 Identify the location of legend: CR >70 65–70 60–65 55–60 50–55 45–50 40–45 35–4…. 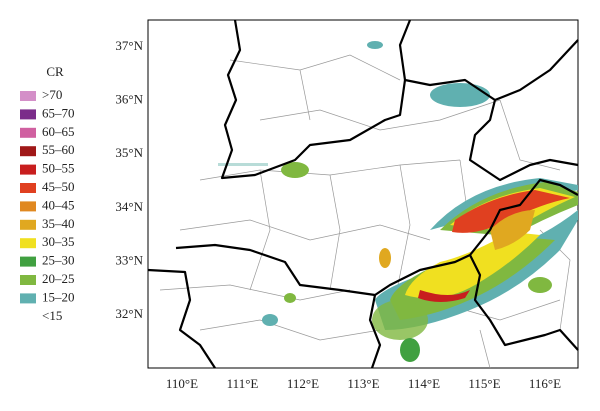
(47, 193).